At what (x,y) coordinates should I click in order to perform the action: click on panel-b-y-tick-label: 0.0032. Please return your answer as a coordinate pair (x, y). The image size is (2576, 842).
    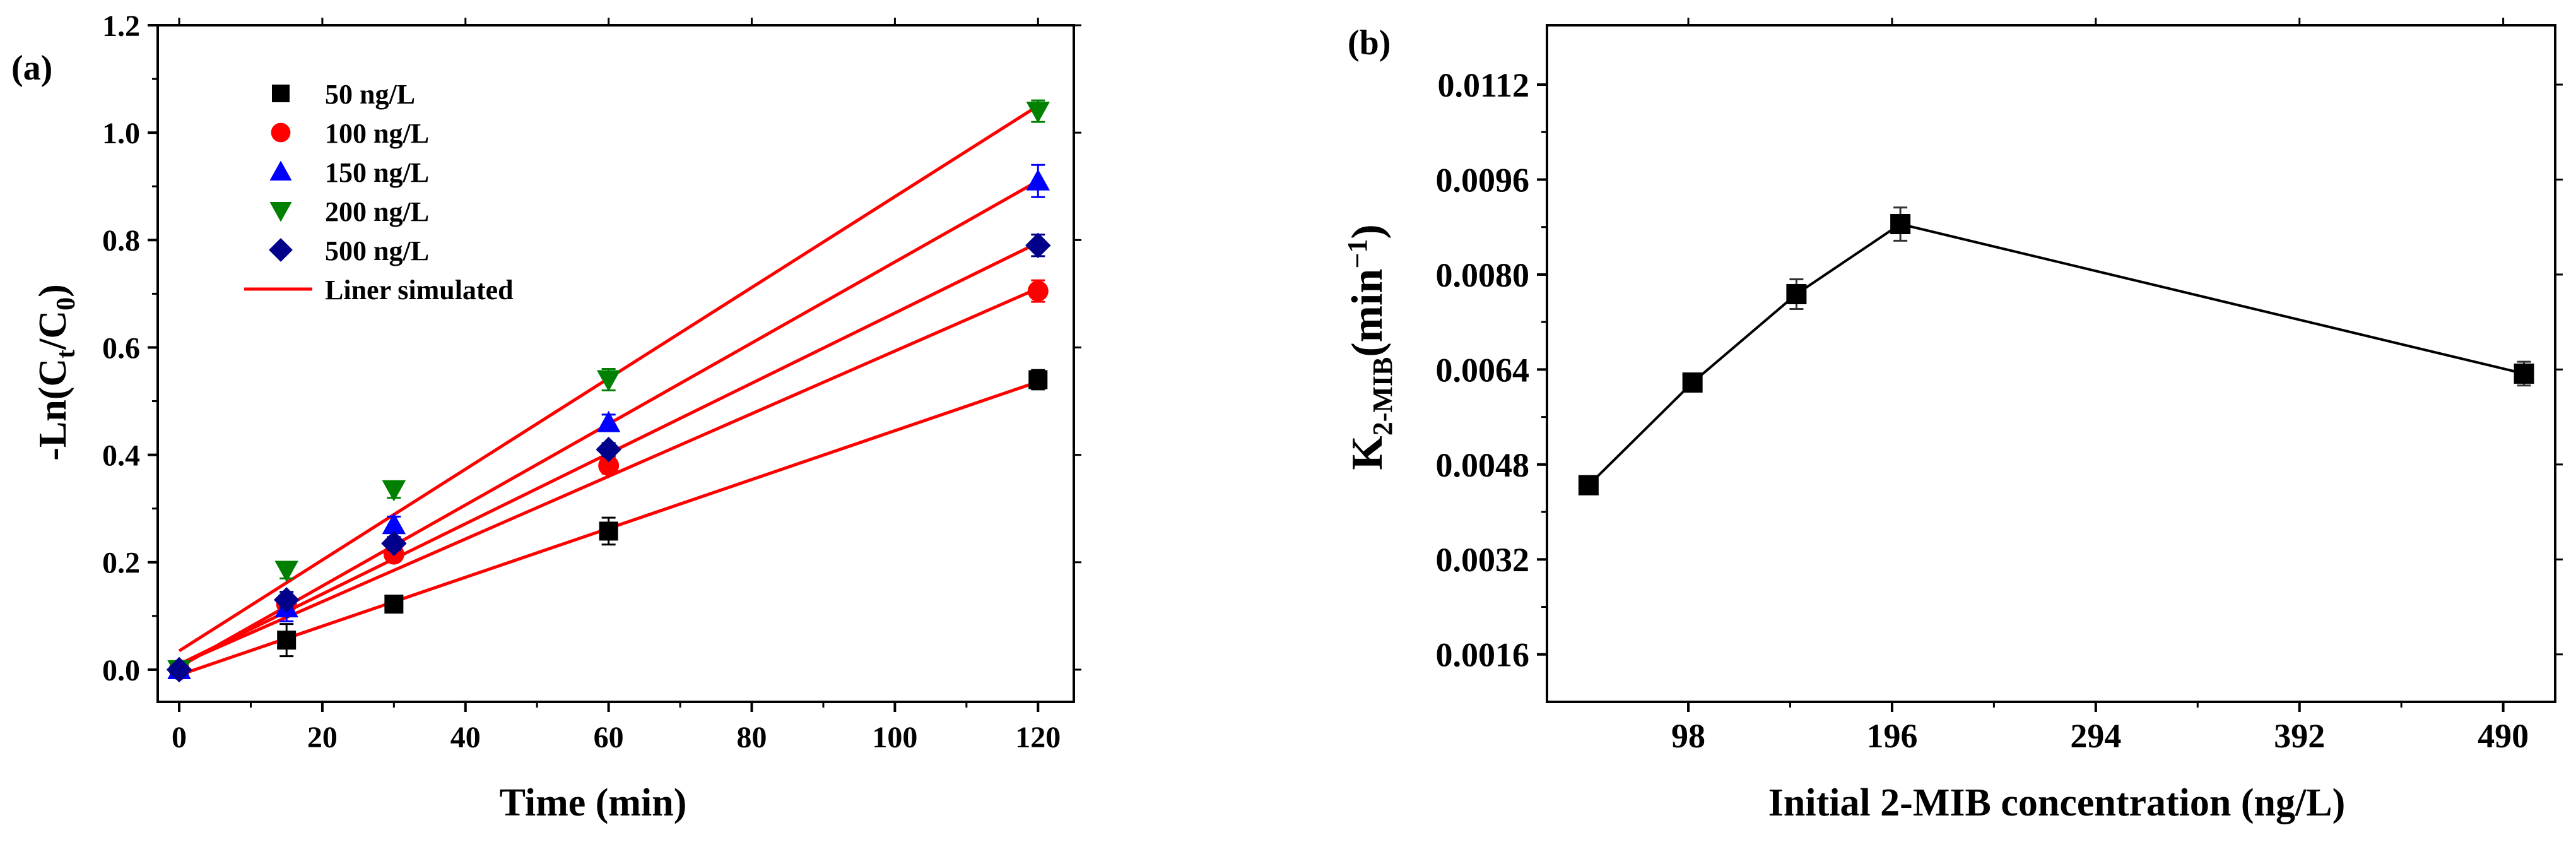
    Looking at the image, I should click on (1483, 560).